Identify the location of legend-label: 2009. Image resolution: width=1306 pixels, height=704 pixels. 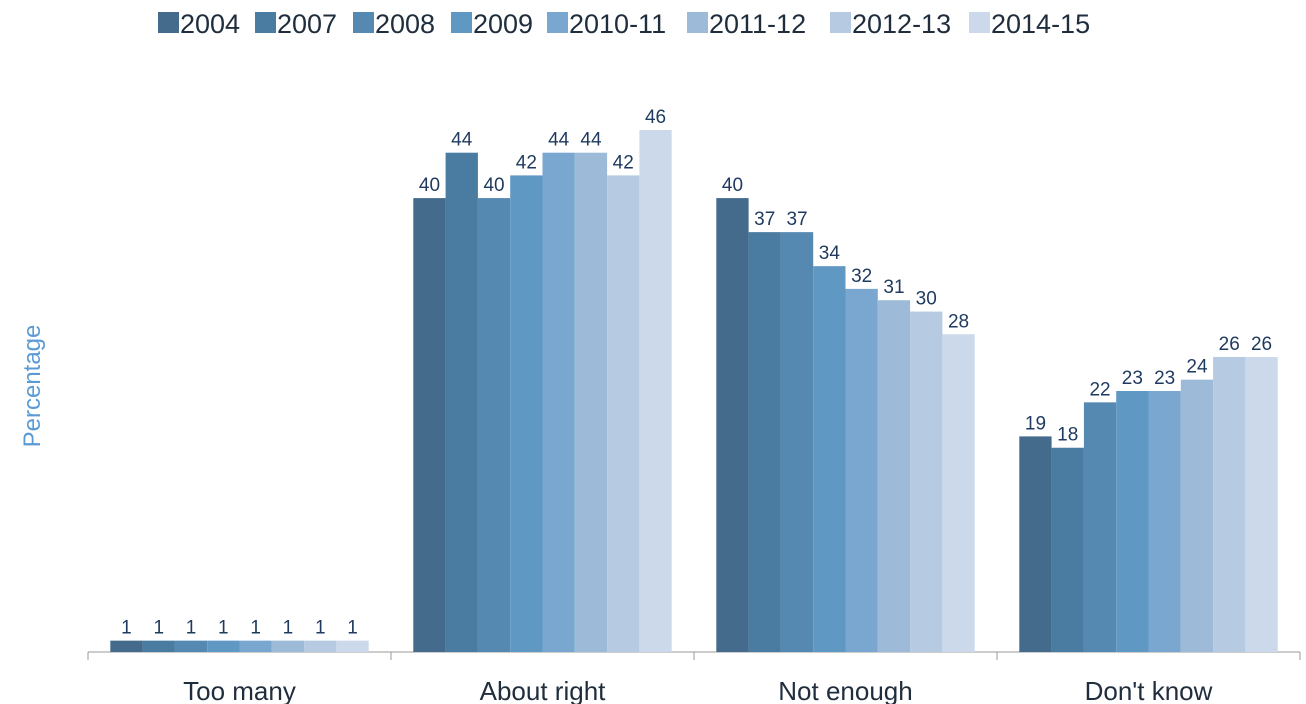
(503, 24).